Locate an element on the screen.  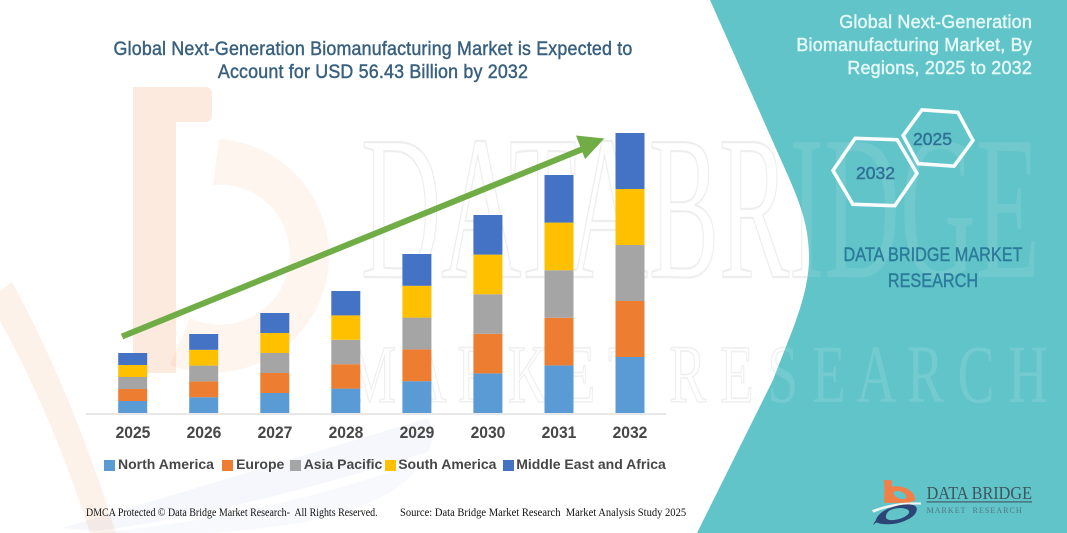
svg-text: MARKET RESEARCH is located at coordinates (975, 510).